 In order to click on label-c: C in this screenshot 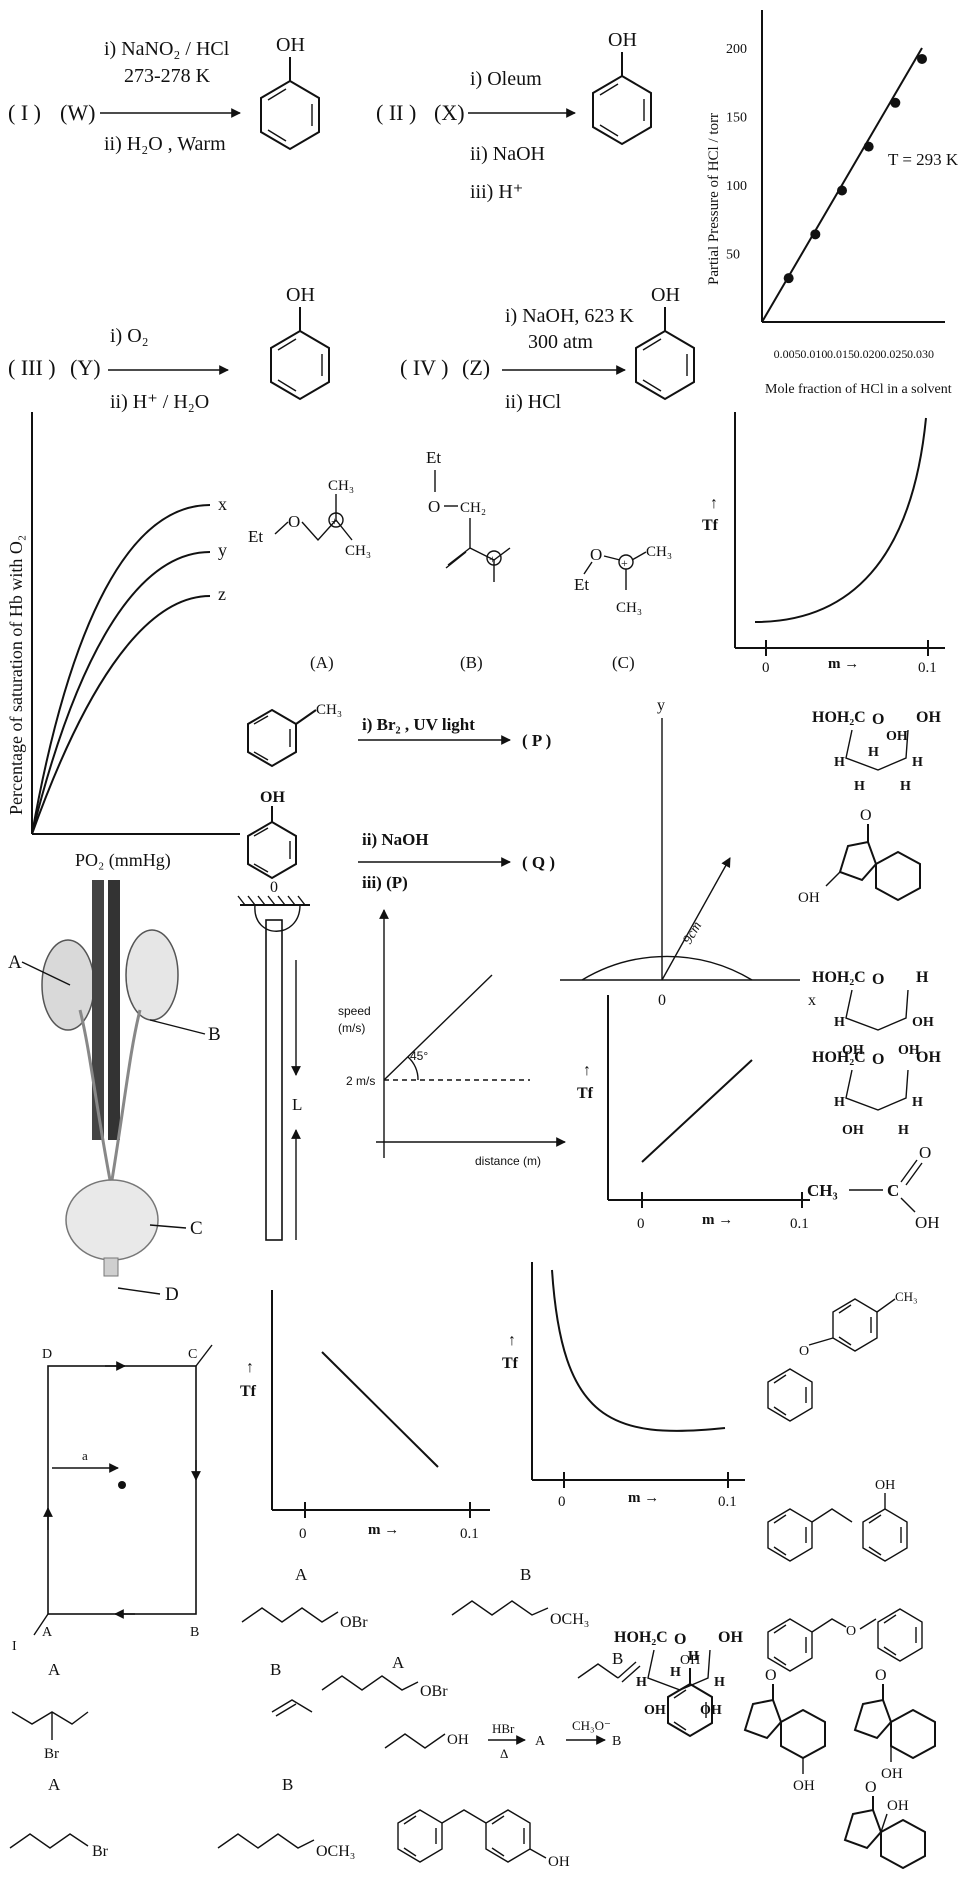, I will do `click(196, 1228)`.